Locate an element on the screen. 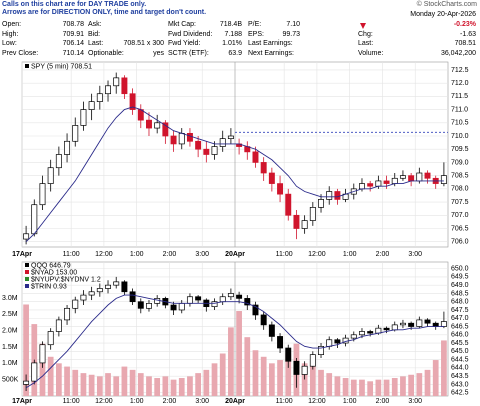 This screenshot has height=406, width=480. field-value: 718.4B is located at coordinates (230, 24).